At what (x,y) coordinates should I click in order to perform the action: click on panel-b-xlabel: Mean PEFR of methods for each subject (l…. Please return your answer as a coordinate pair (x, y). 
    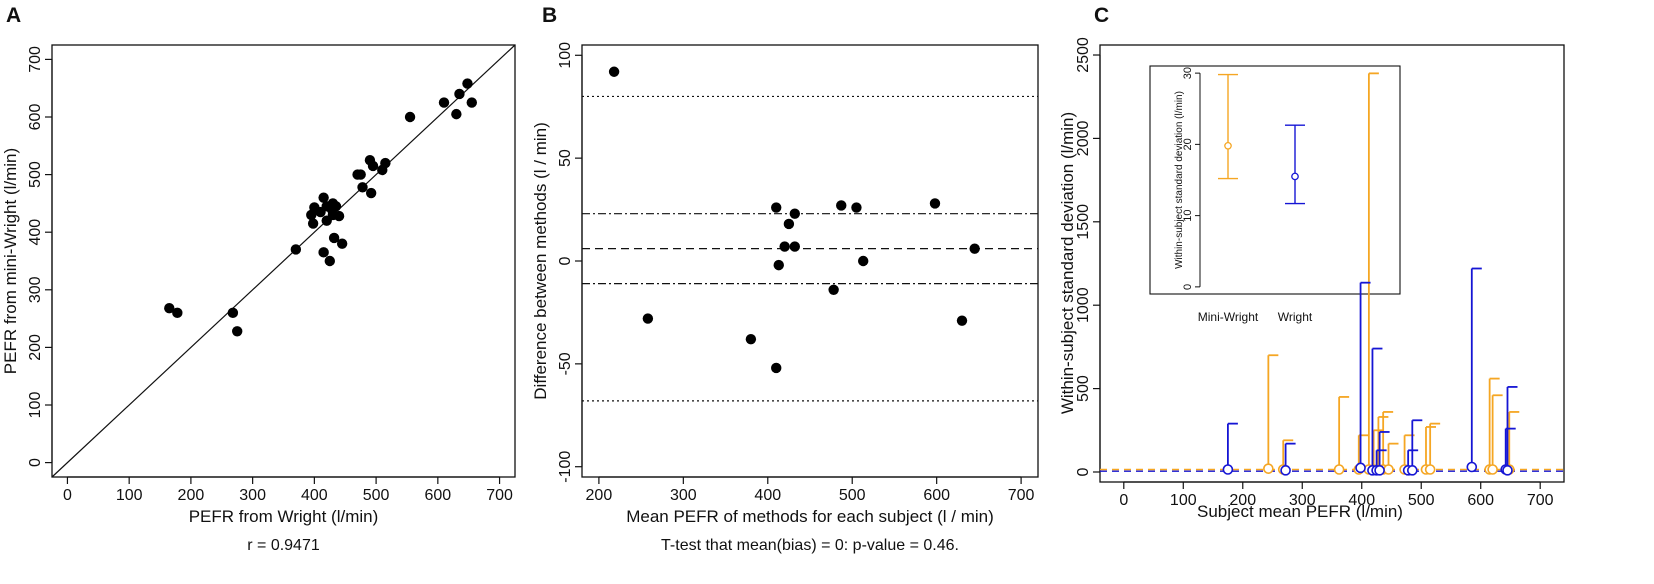
    Looking at the image, I should click on (810, 516).